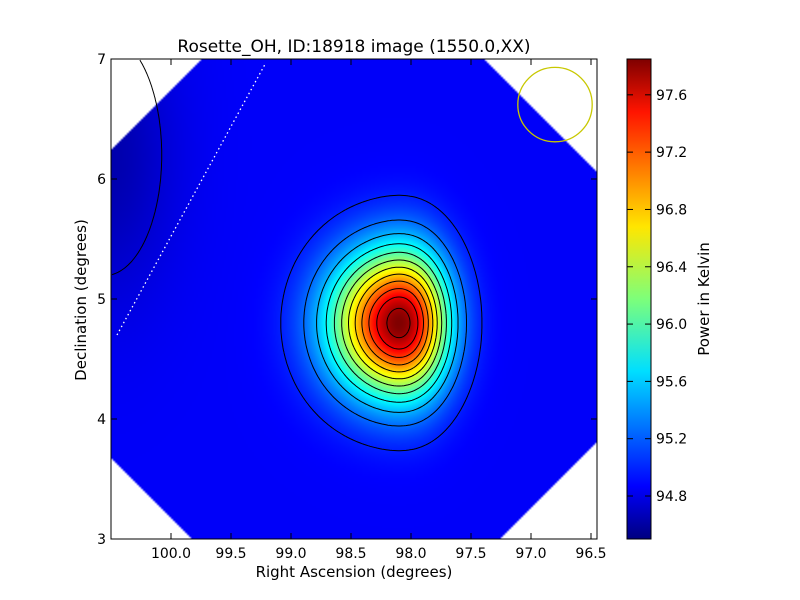  What do you see at coordinates (101, 300) in the screenshot?
I see `y-tick-label: 5` at bounding box center [101, 300].